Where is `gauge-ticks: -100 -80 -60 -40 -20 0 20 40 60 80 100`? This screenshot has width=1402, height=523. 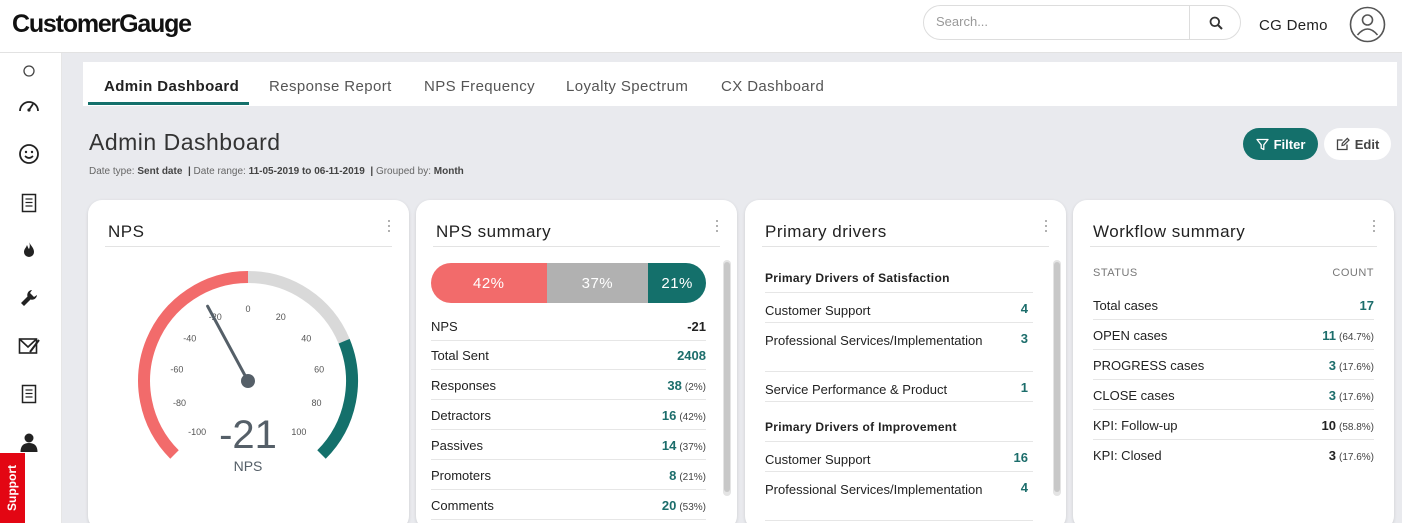
gauge-ticks: -100 -80 -60 -40 -20 0 20 40 60 80 100 is located at coordinates (247, 370).